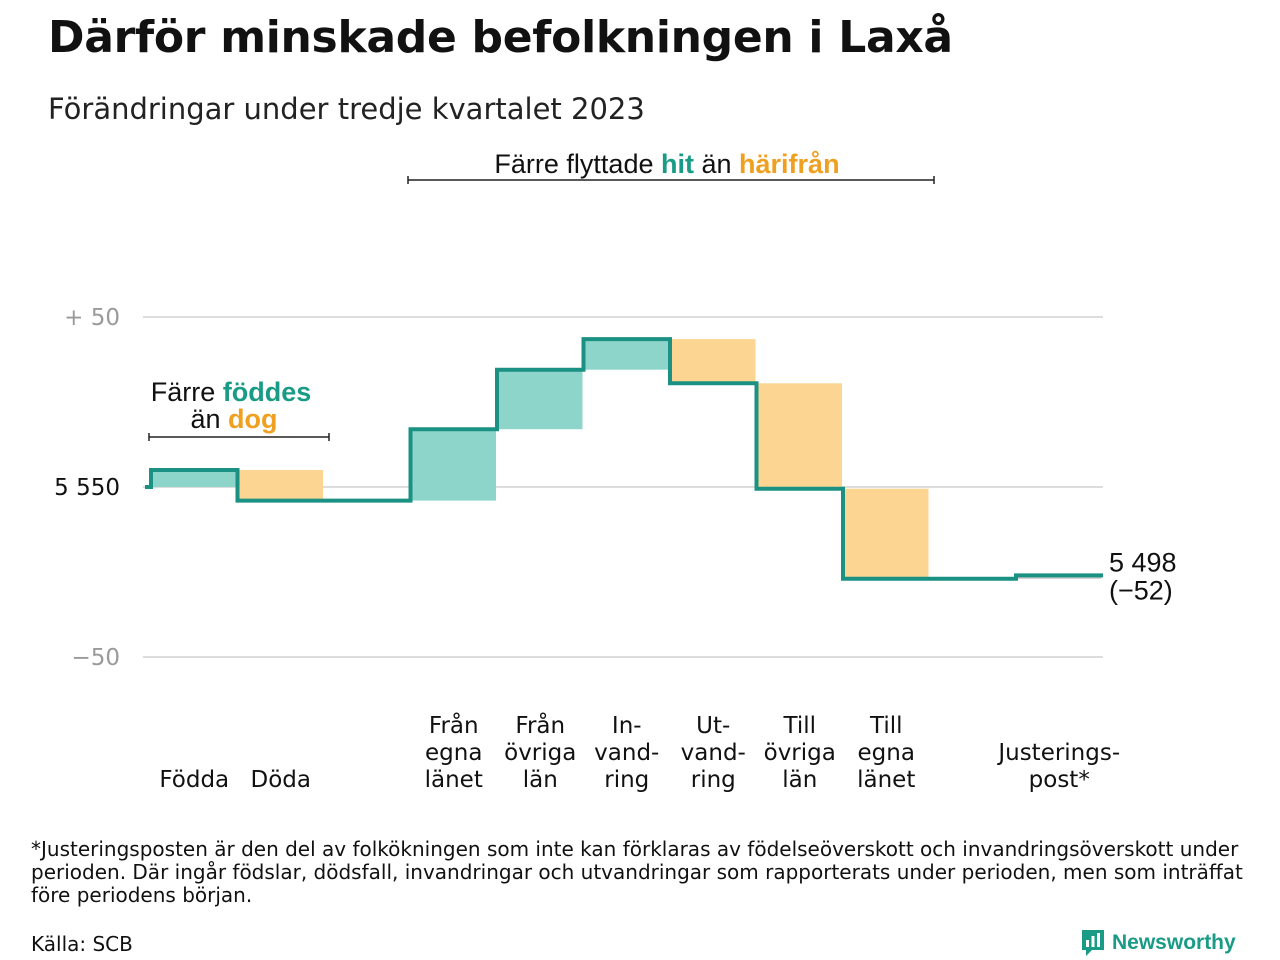 The image size is (1280, 960). Describe the element at coordinates (281, 780) in the screenshot. I see `category-label: Döda` at that location.